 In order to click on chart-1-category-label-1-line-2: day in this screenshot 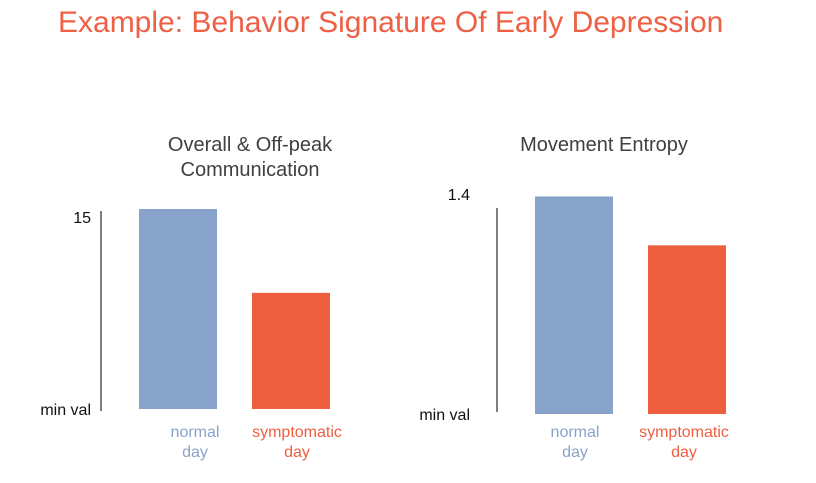, I will do `click(195, 452)`.